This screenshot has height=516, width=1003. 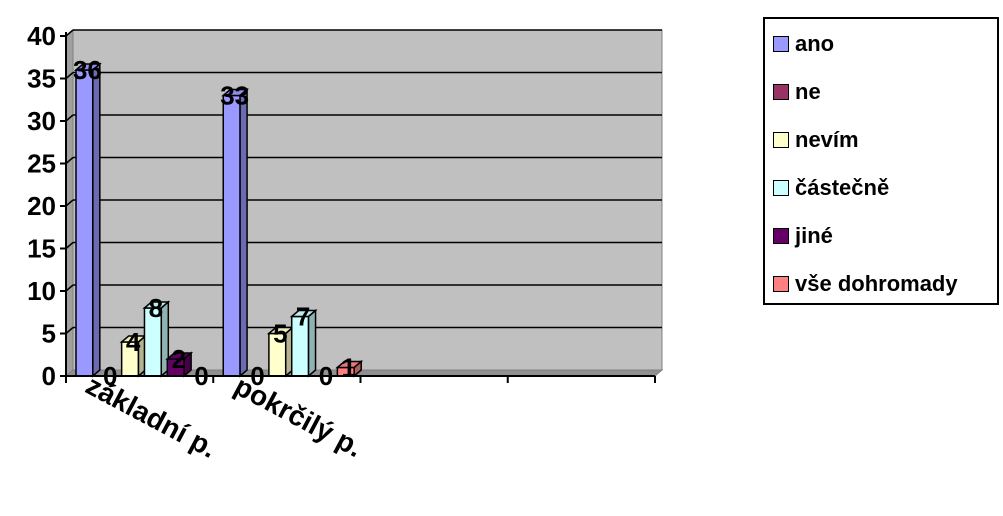 What do you see at coordinates (234, 96) in the screenshot?
I see `data-label: 33` at bounding box center [234, 96].